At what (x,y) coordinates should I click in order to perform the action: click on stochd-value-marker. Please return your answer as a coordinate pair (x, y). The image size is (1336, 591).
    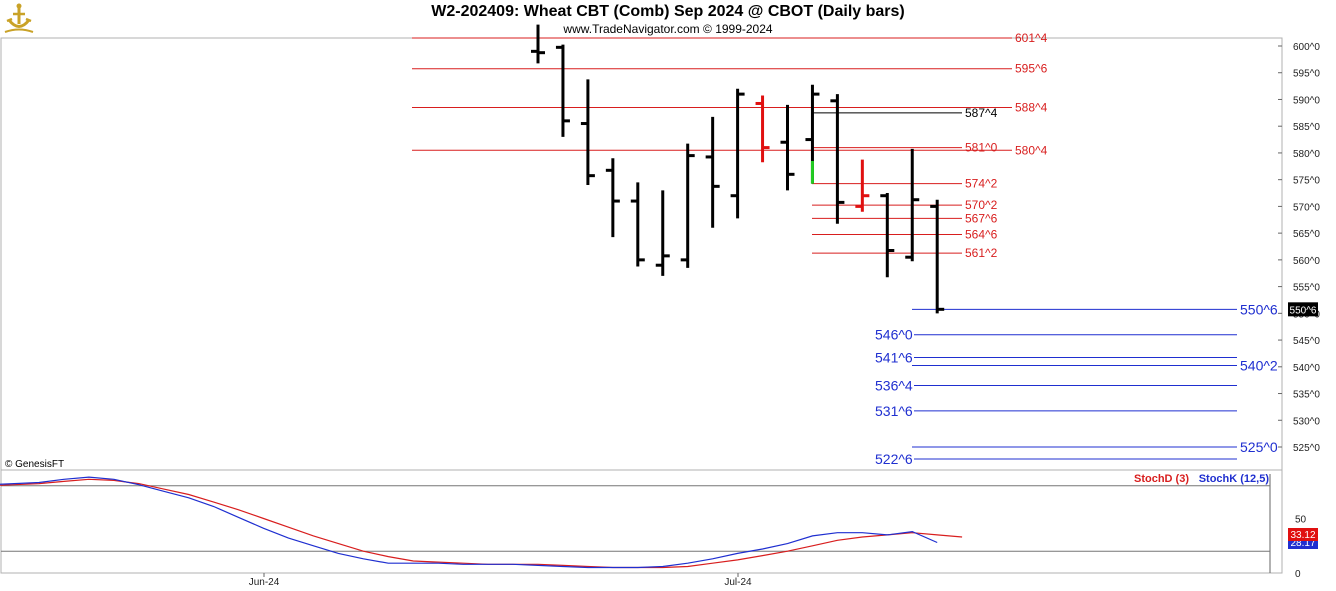
    Looking at the image, I should click on (1303, 534).